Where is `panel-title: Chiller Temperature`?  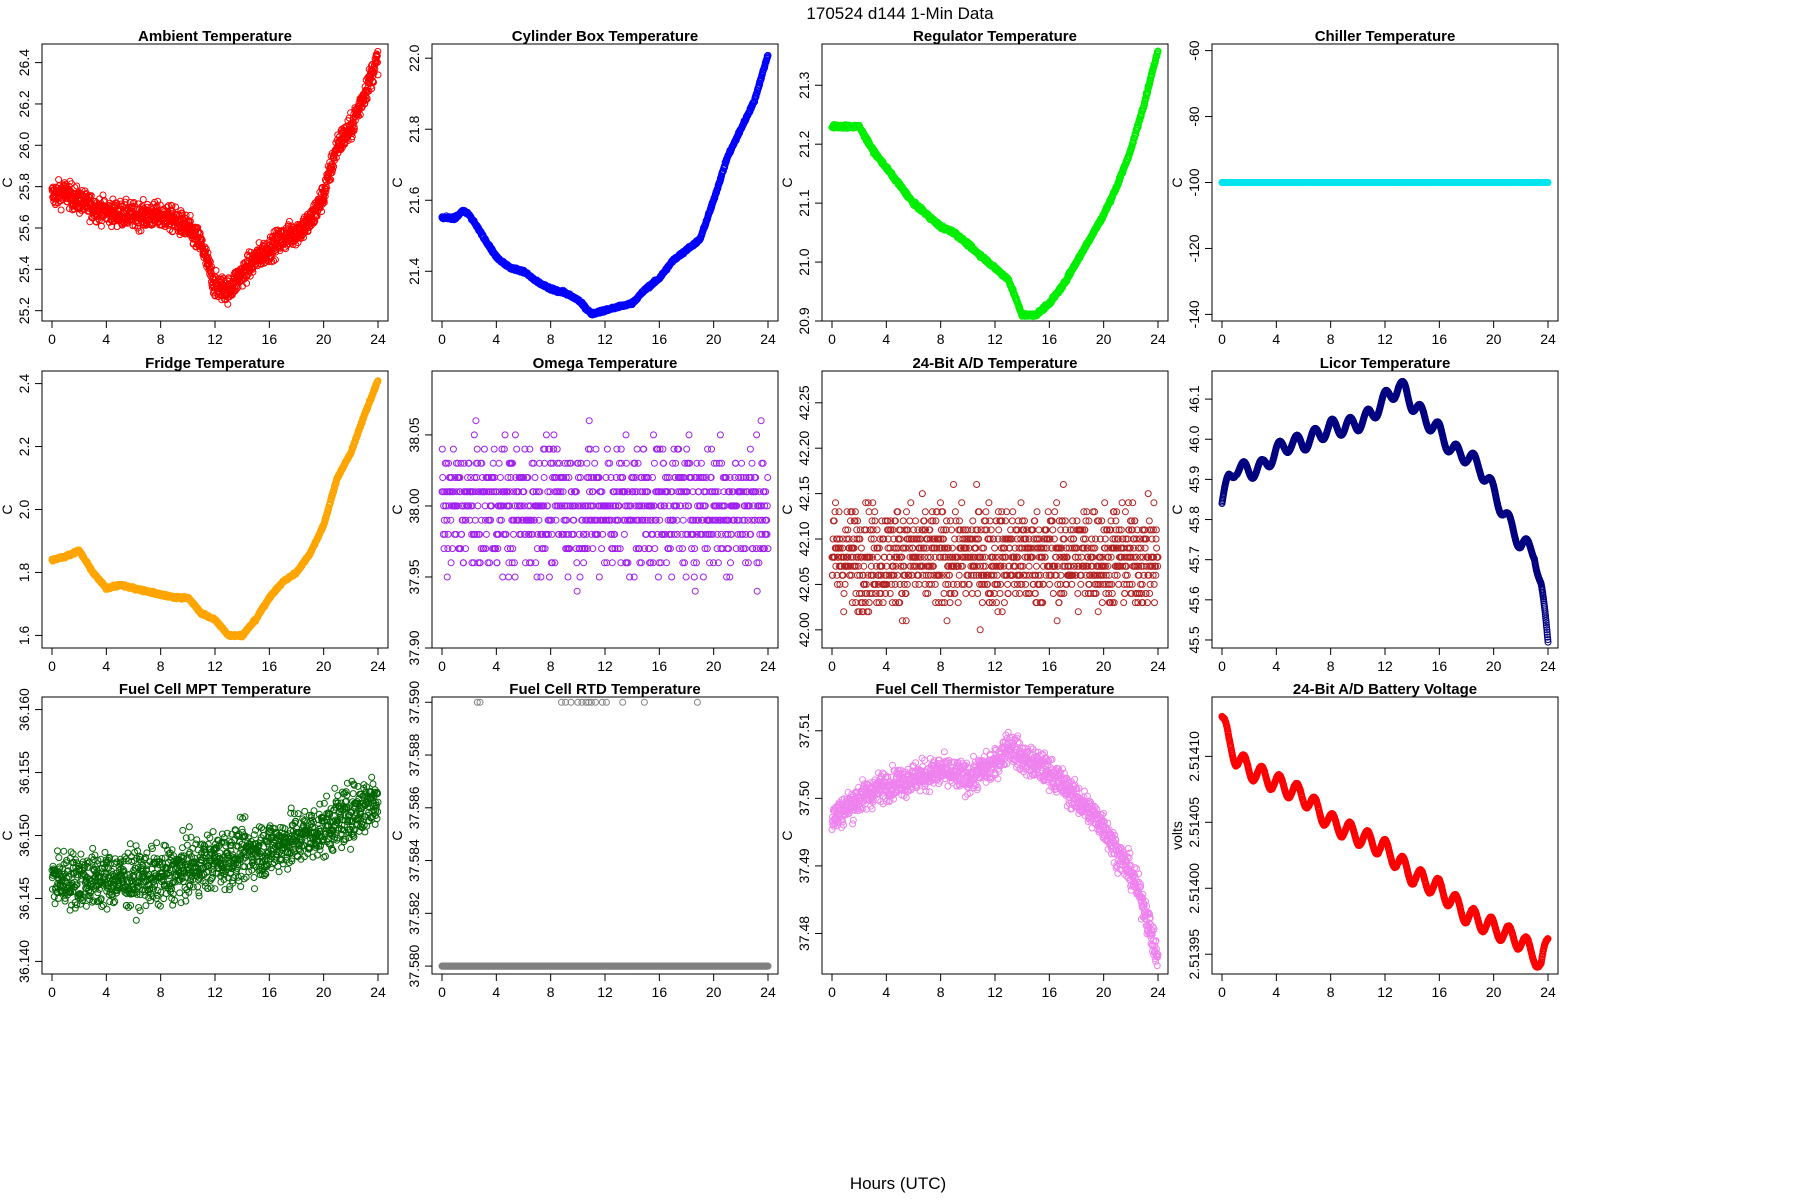 panel-title: Chiller Temperature is located at coordinates (1385, 36).